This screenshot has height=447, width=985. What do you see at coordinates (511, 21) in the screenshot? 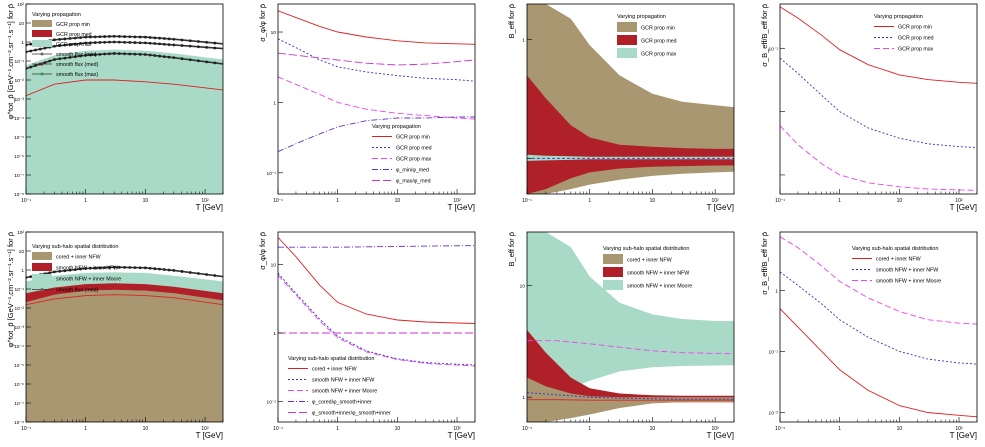
I see `y-axis-label: B_eff for p̄` at bounding box center [511, 21].